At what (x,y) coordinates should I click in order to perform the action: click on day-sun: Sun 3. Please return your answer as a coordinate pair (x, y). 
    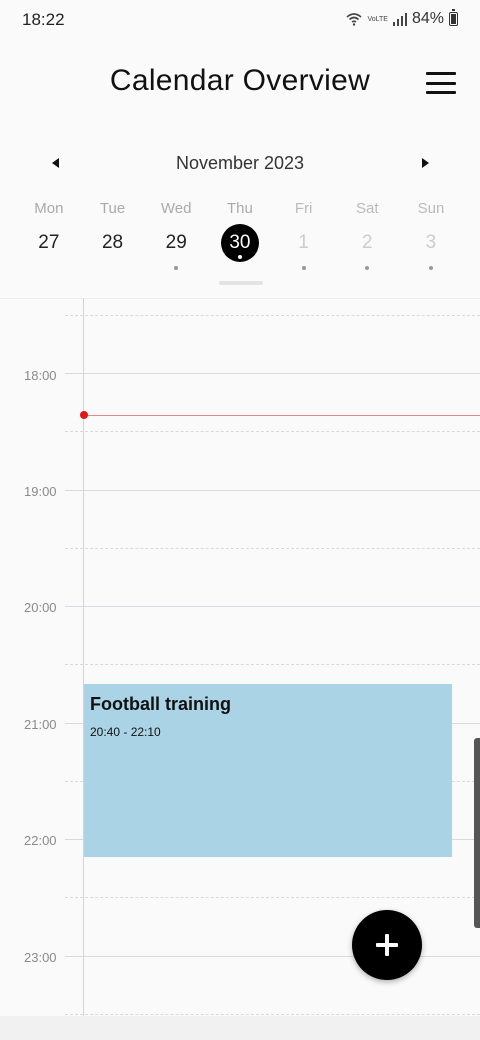
    Looking at the image, I should click on (431, 234).